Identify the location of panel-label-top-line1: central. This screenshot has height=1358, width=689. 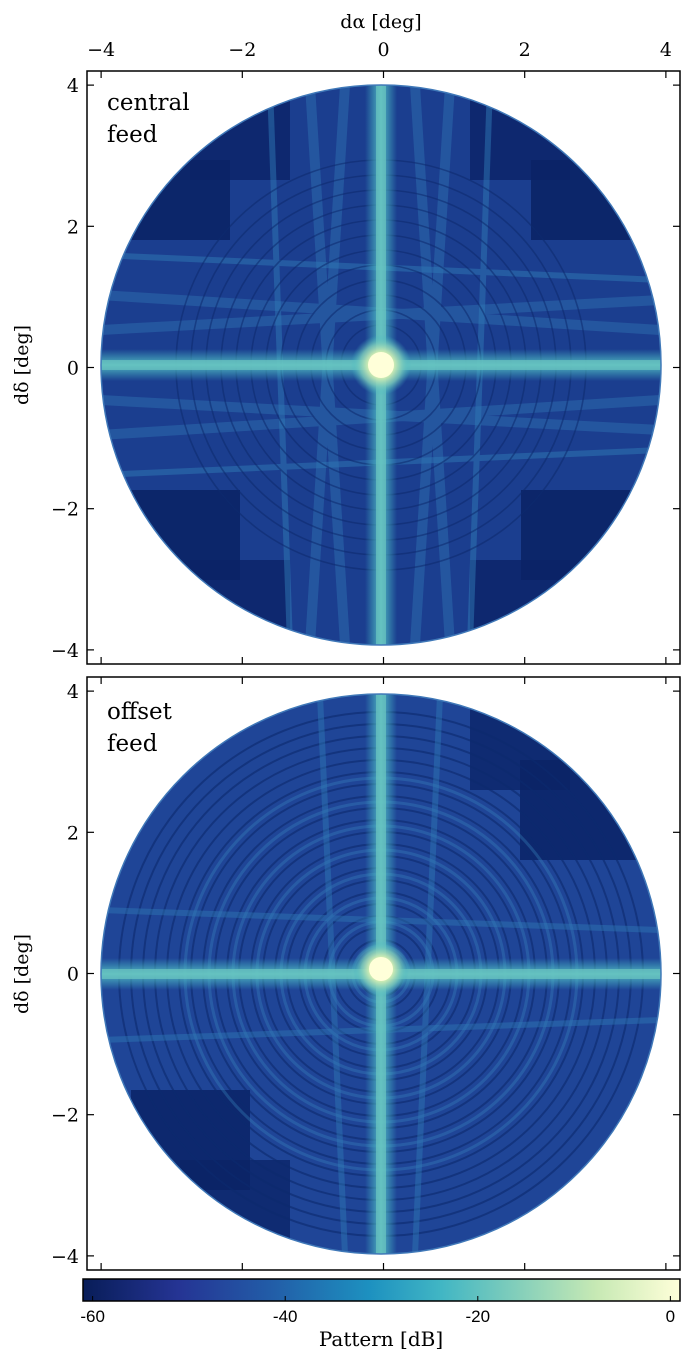
(148, 103).